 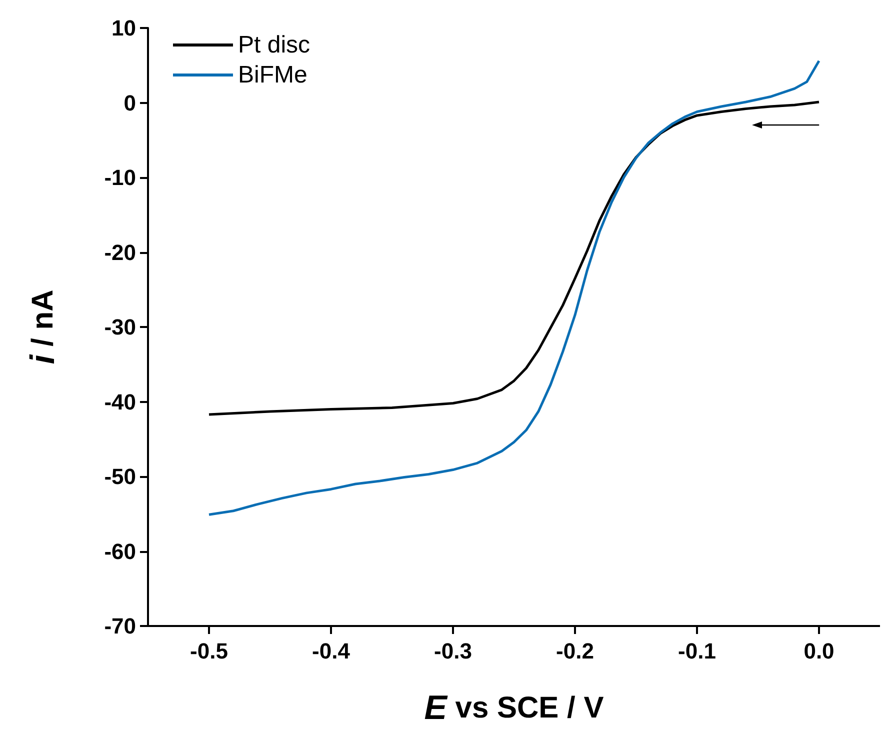 I want to click on y-tick-label: -20, so click(x=120, y=252).